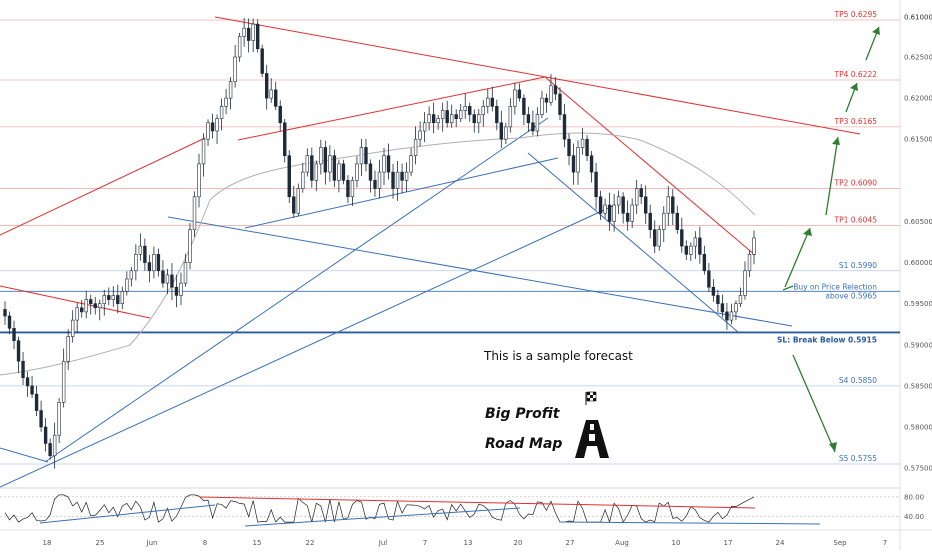 The image size is (932, 554). Describe the element at coordinates (523, 414) in the screenshot. I see `roadmap-title-line1: Big Profit` at that location.